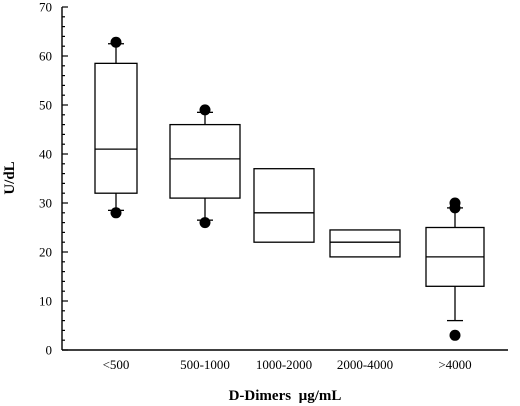  What do you see at coordinates (365, 364) in the screenshot?
I see `x-tick-label: 2000-4000` at bounding box center [365, 364].